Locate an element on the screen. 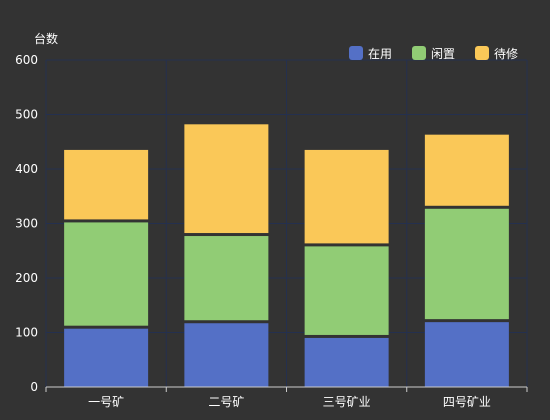 This screenshot has width=550, height=420. x-tick-label: 四号矿业 is located at coordinates (467, 402).